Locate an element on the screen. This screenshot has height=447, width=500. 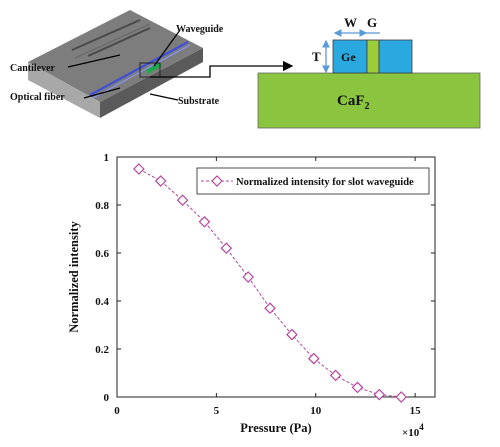
slot-gap is located at coordinates (373, 56).